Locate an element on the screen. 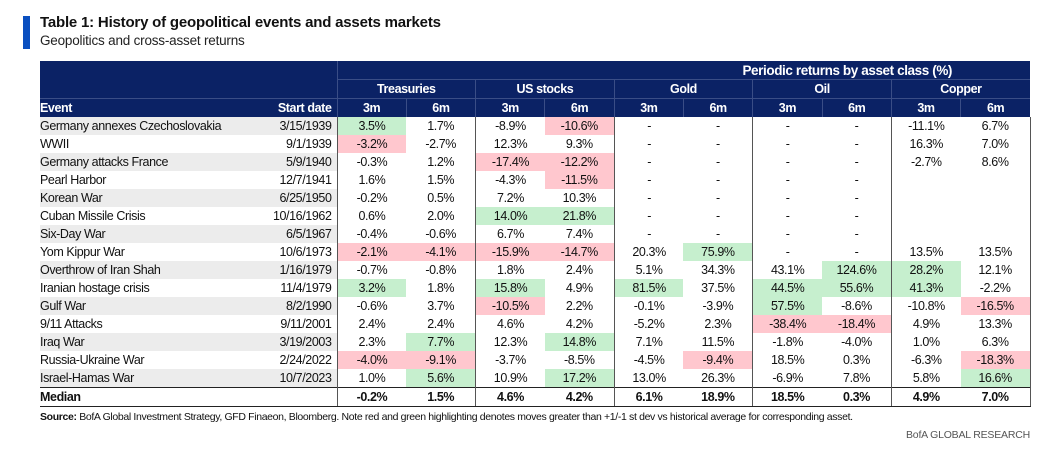 Image resolution: width=1053 pixels, height=457 pixels. asset-header-gold: Gold is located at coordinates (683, 89).